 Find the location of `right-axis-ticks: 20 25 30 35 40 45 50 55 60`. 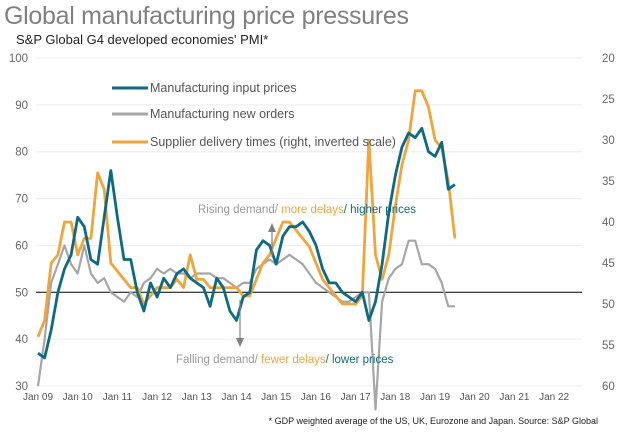

right-axis-ticks: 20 25 30 35 40 45 50 55 60 is located at coordinates (608, 223).